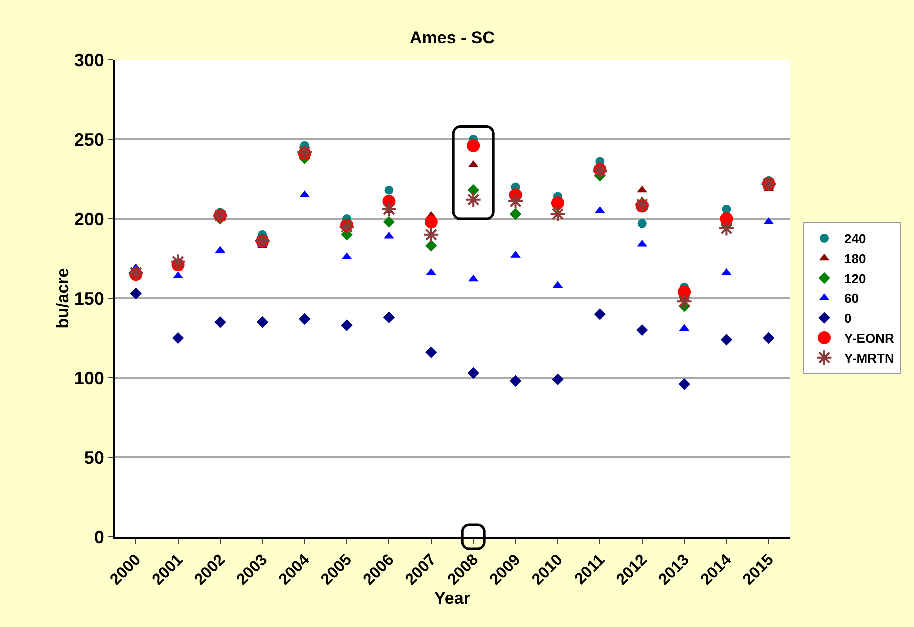 This screenshot has height=627, width=914. What do you see at coordinates (89, 140) in the screenshot?
I see `y-tick-label: 250` at bounding box center [89, 140].